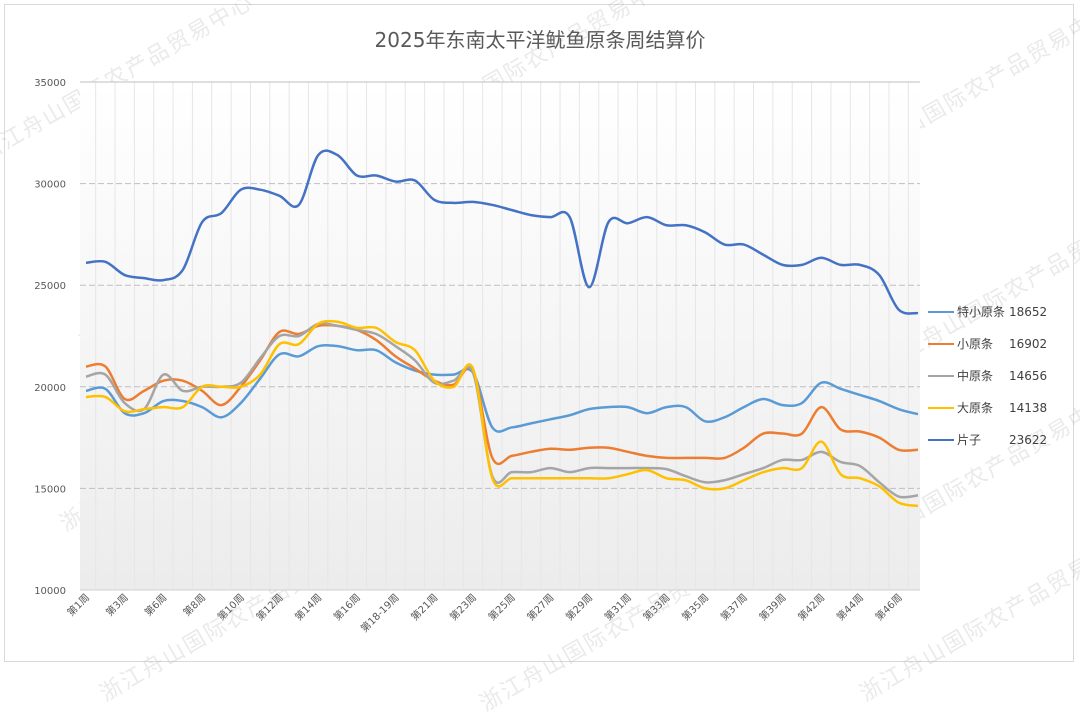  What do you see at coordinates (347, 607) in the screenshot?
I see `x-tick-label: 第16周` at bounding box center [347, 607].